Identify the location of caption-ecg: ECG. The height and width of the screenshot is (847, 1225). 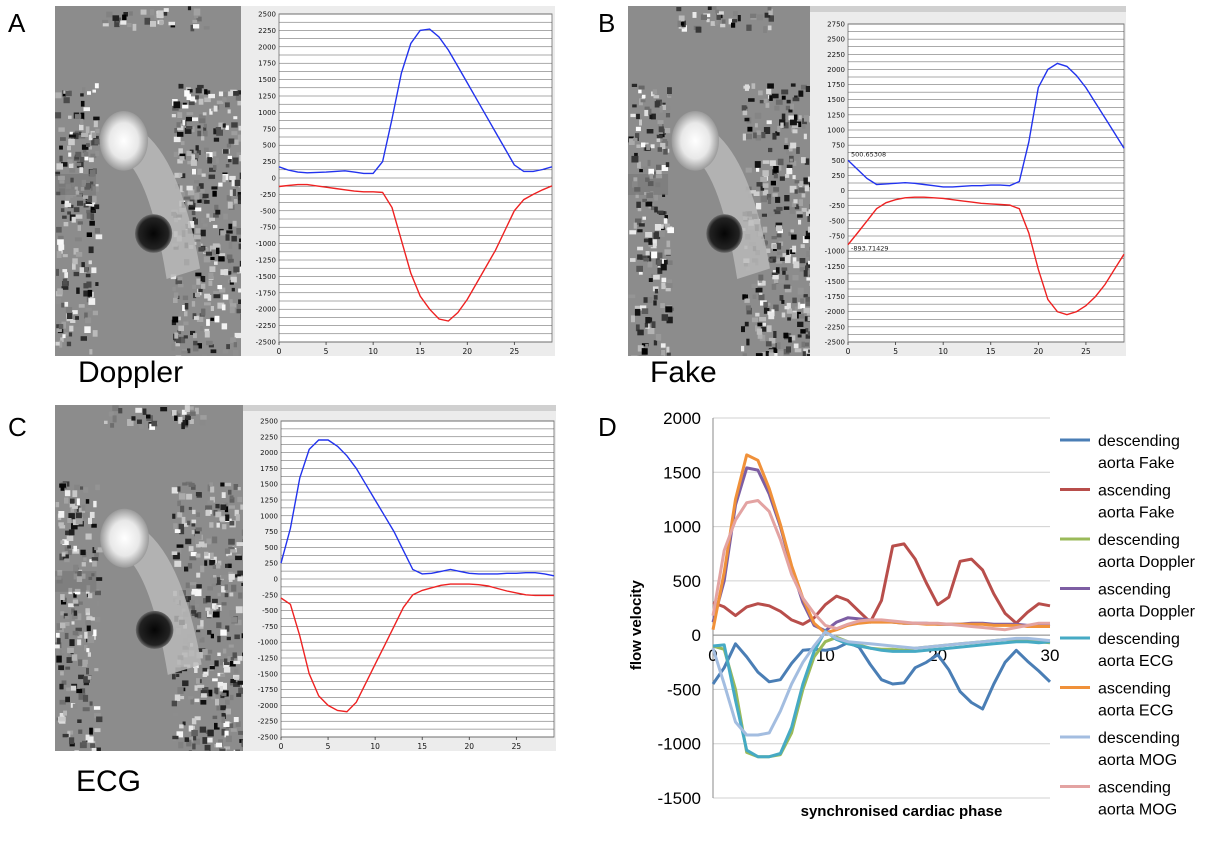
(109, 781).